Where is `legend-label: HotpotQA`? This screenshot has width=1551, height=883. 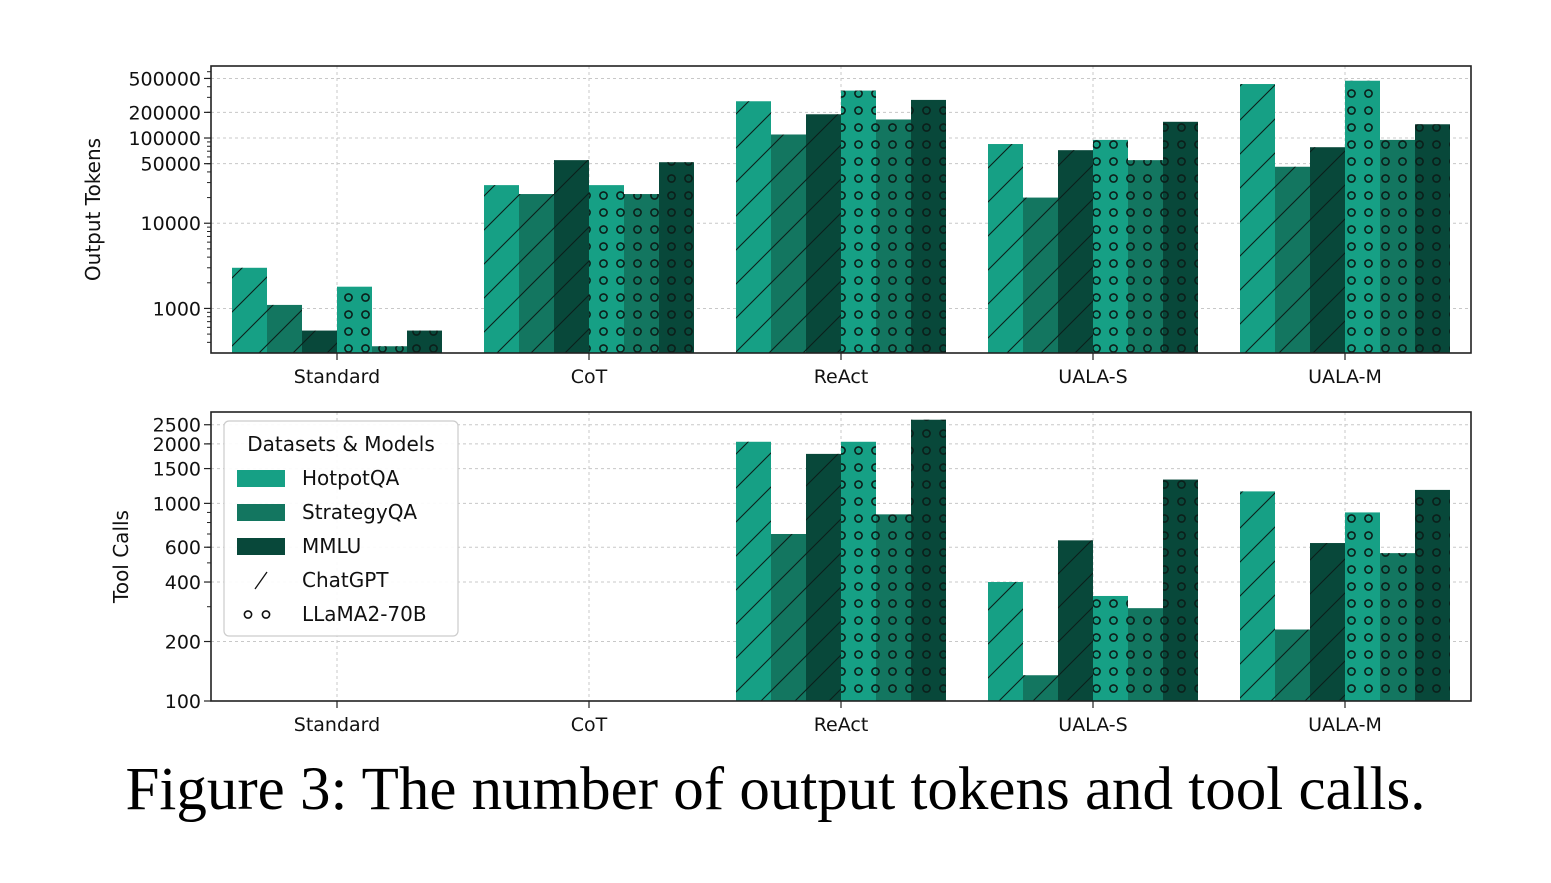 legend-label: HotpotQA is located at coordinates (351, 478).